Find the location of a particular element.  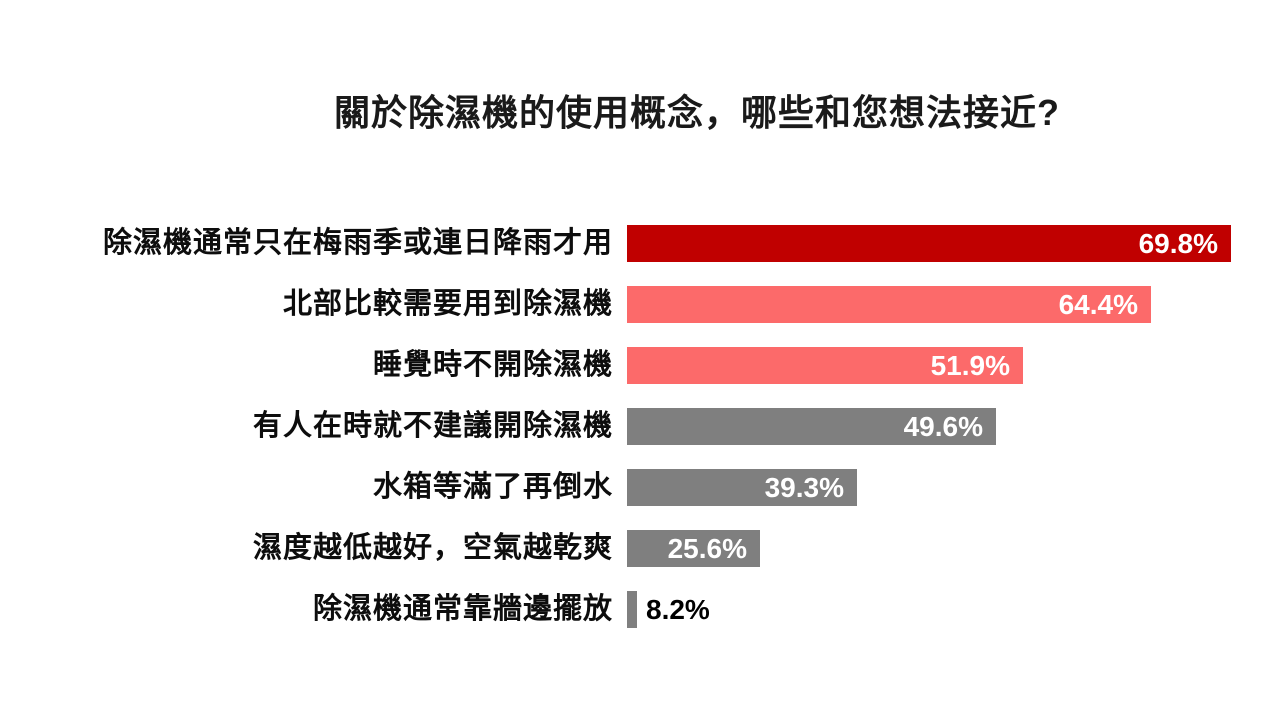

value-label: 25.6% is located at coordinates (707, 548).